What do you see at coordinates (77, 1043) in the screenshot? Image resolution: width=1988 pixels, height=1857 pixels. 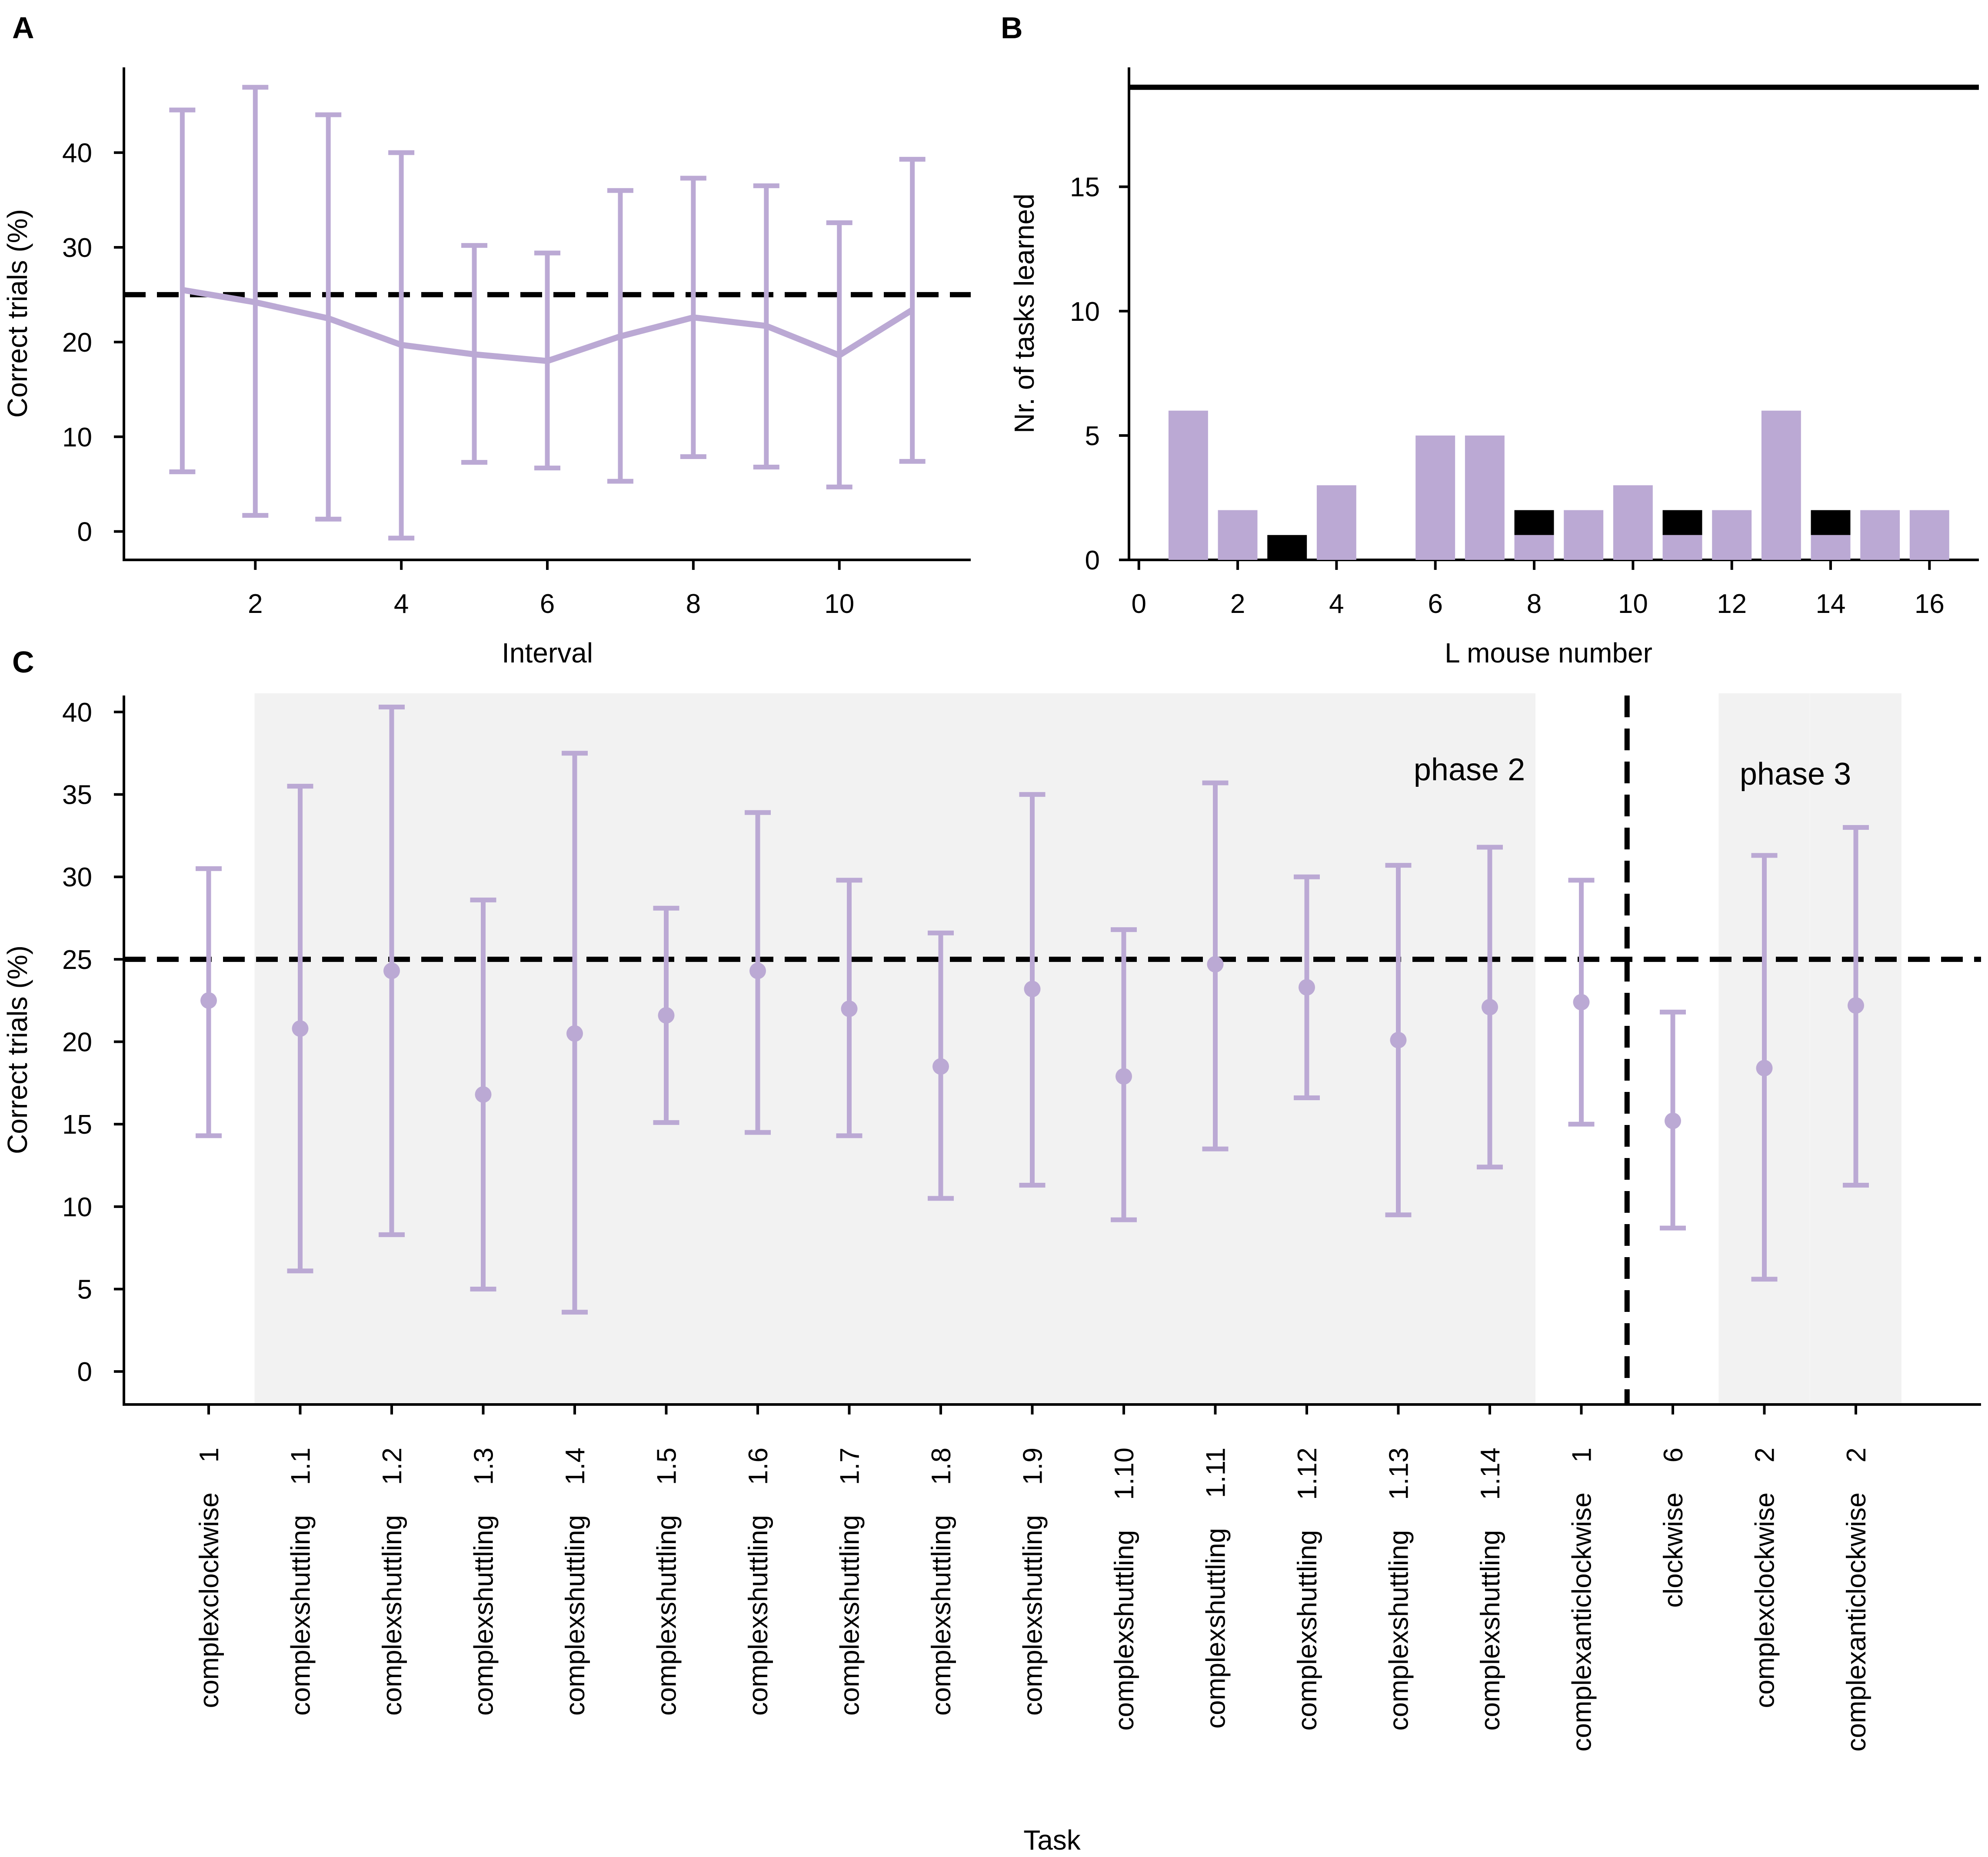 I see `y-tick-label: 20` at bounding box center [77, 1043].